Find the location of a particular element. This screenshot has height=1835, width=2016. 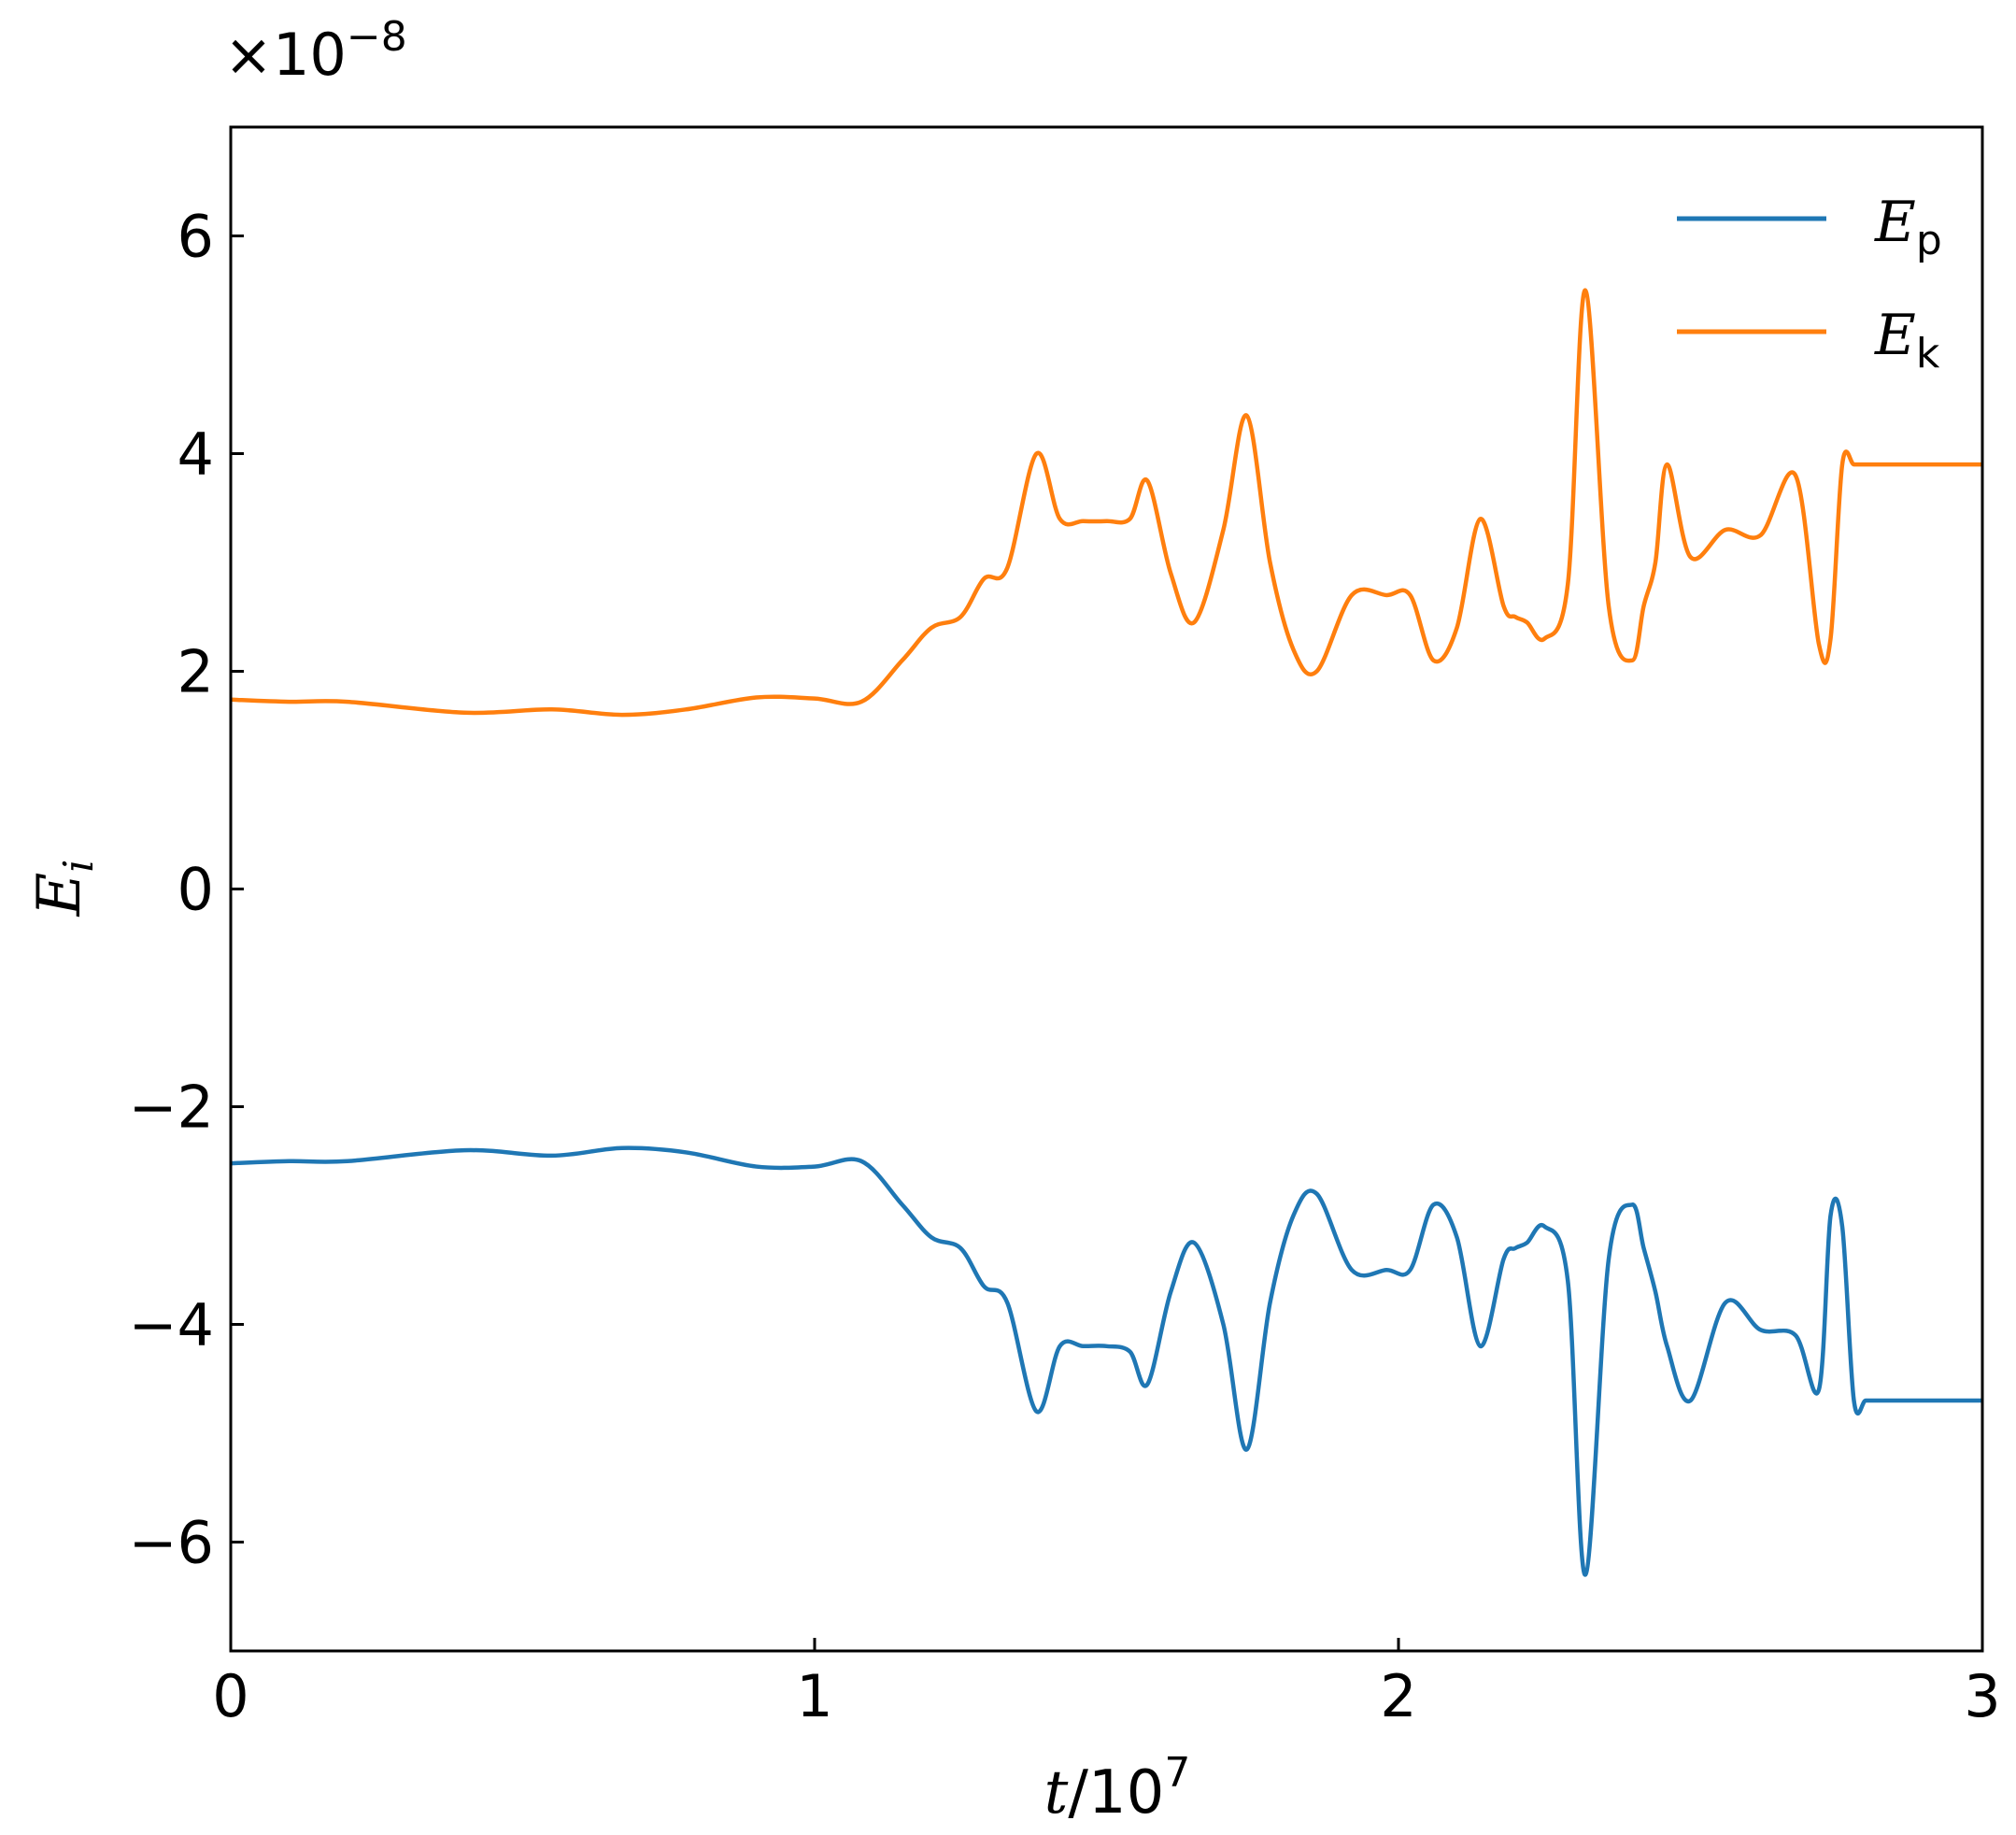

x-axis-var: t is located at coordinates (1057, 1793).